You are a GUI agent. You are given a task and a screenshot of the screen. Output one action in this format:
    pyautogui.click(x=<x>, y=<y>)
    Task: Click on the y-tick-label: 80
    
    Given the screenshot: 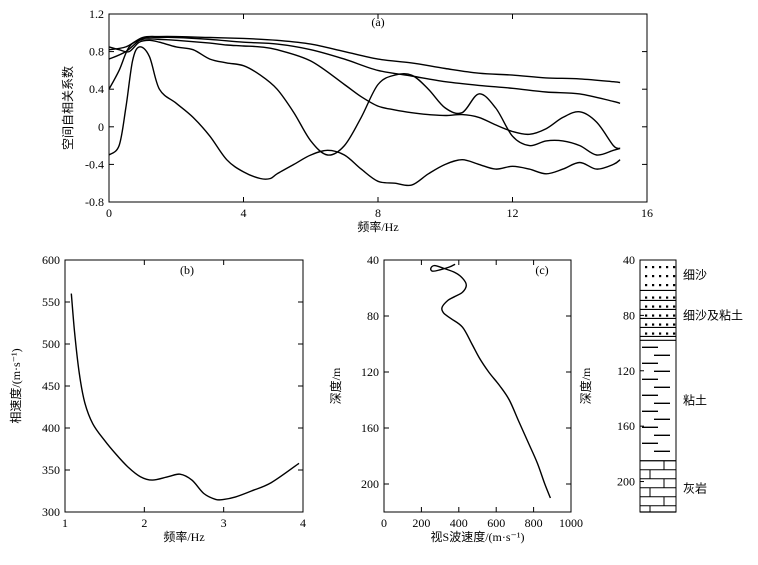 What is the action you would take?
    pyautogui.click(x=373, y=316)
    